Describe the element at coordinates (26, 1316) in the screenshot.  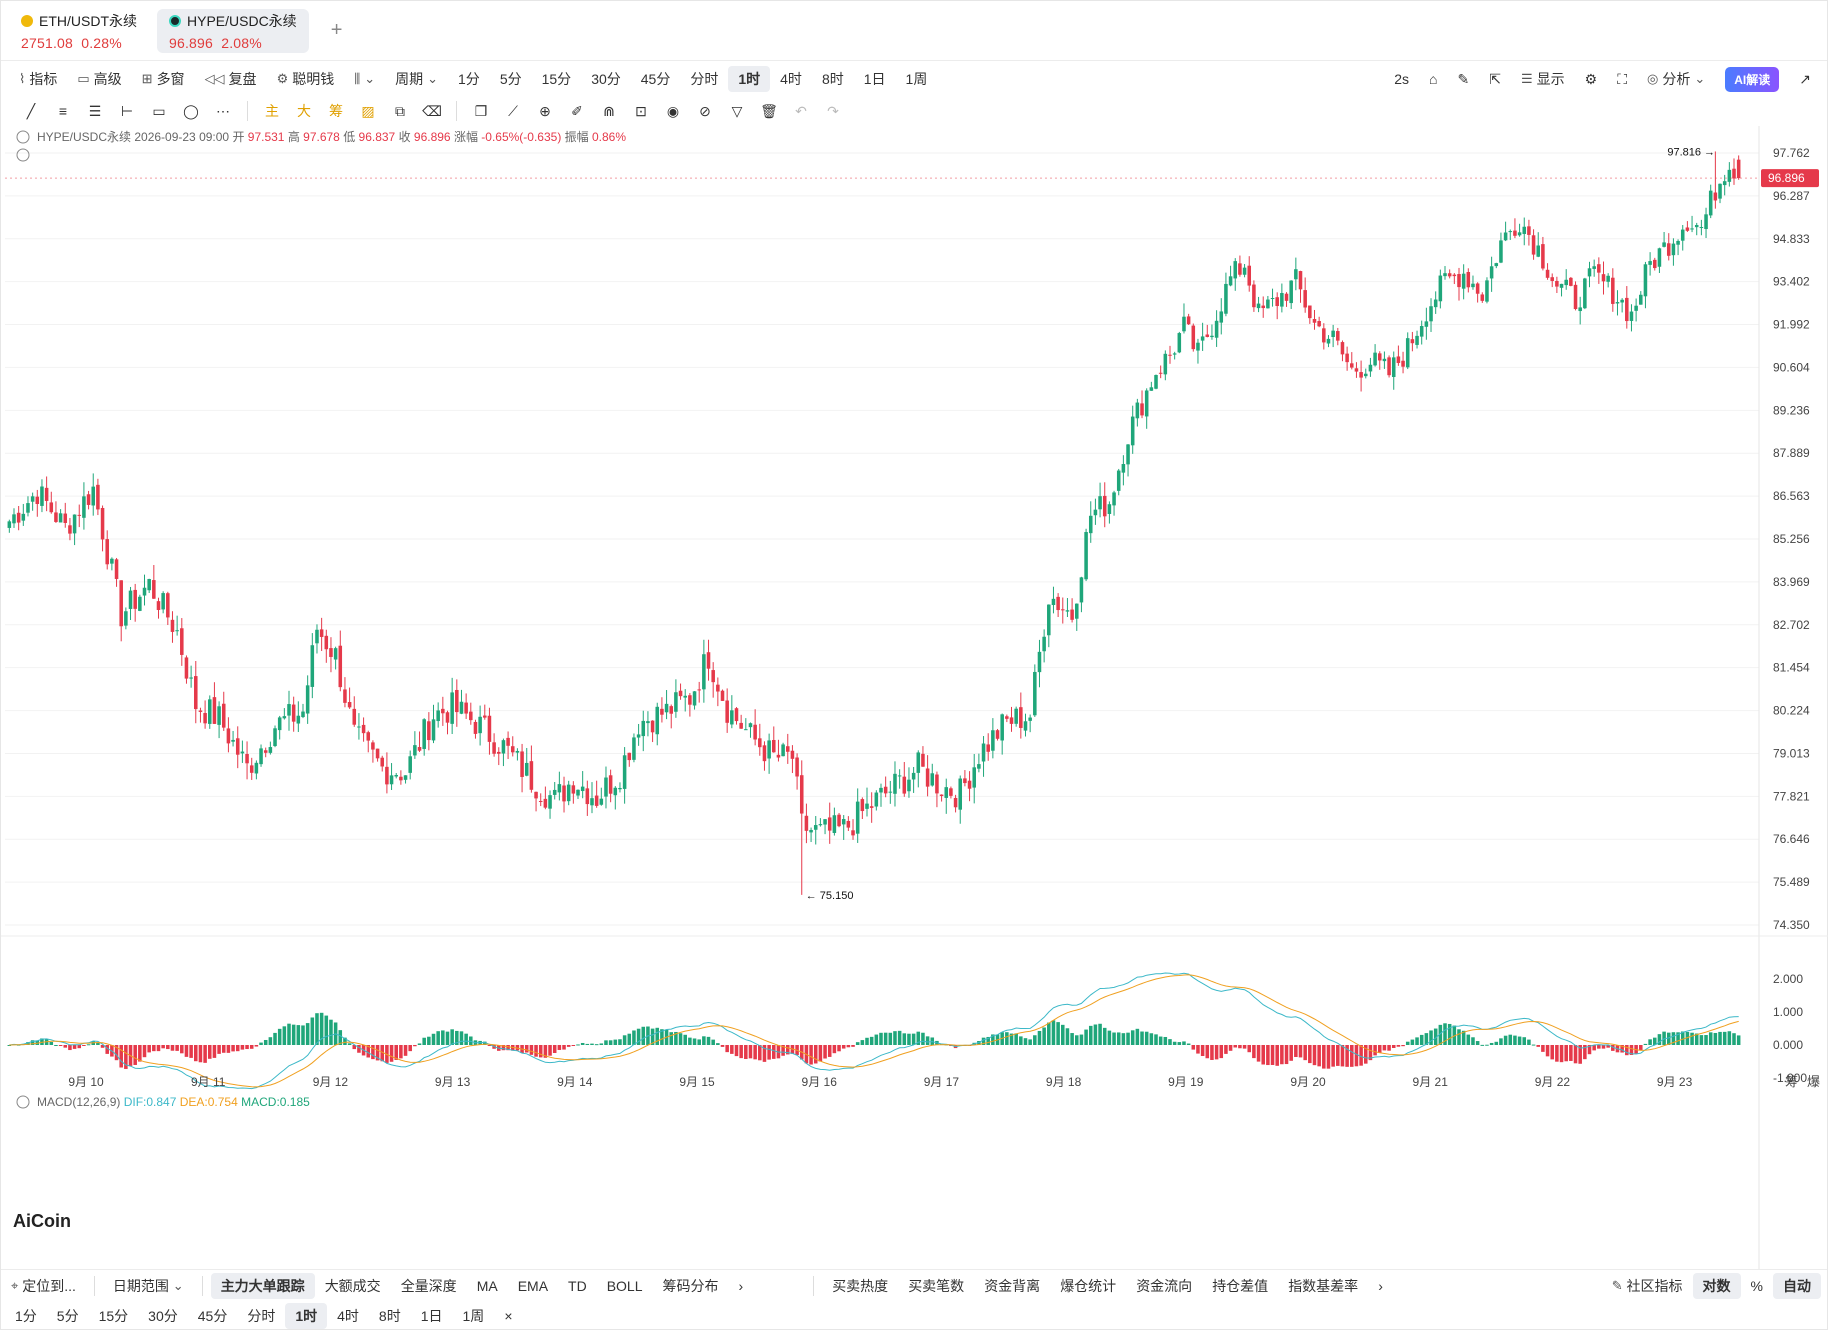
I see `bottom-period-1分: 1分` at that location.